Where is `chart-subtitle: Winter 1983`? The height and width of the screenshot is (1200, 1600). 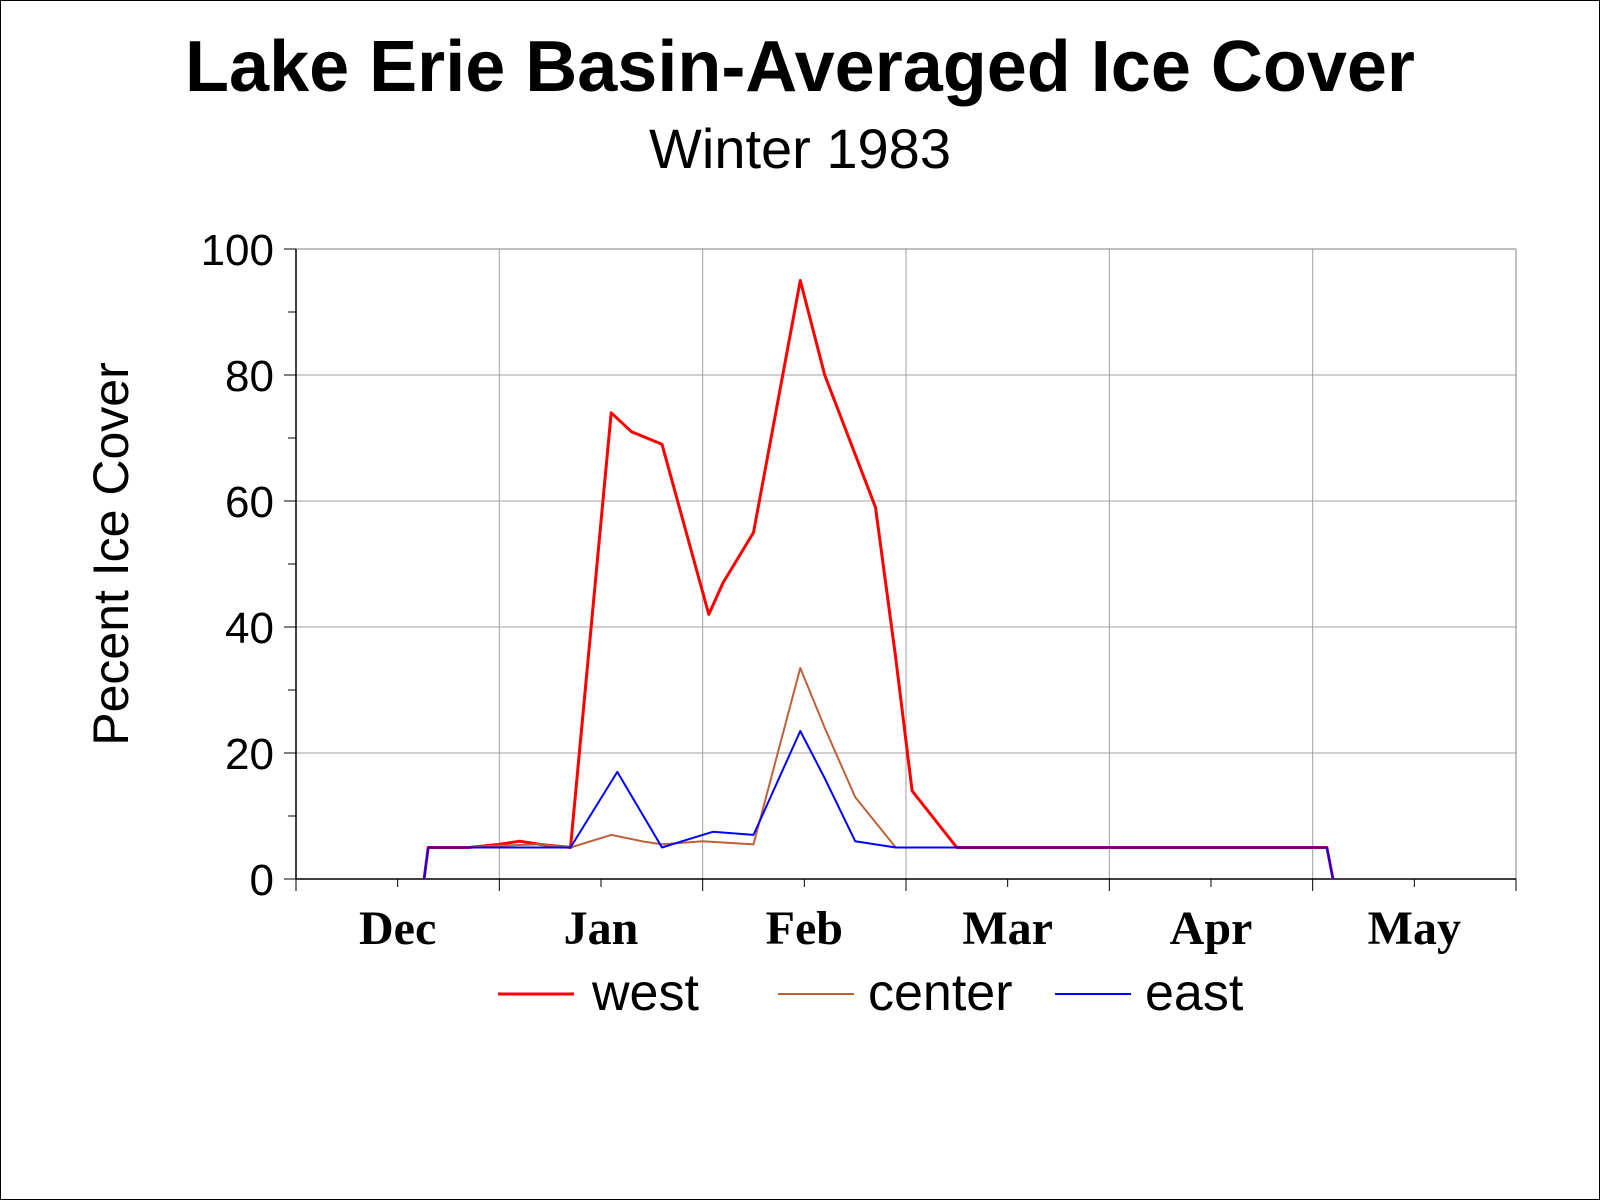 chart-subtitle: Winter 1983 is located at coordinates (800, 148).